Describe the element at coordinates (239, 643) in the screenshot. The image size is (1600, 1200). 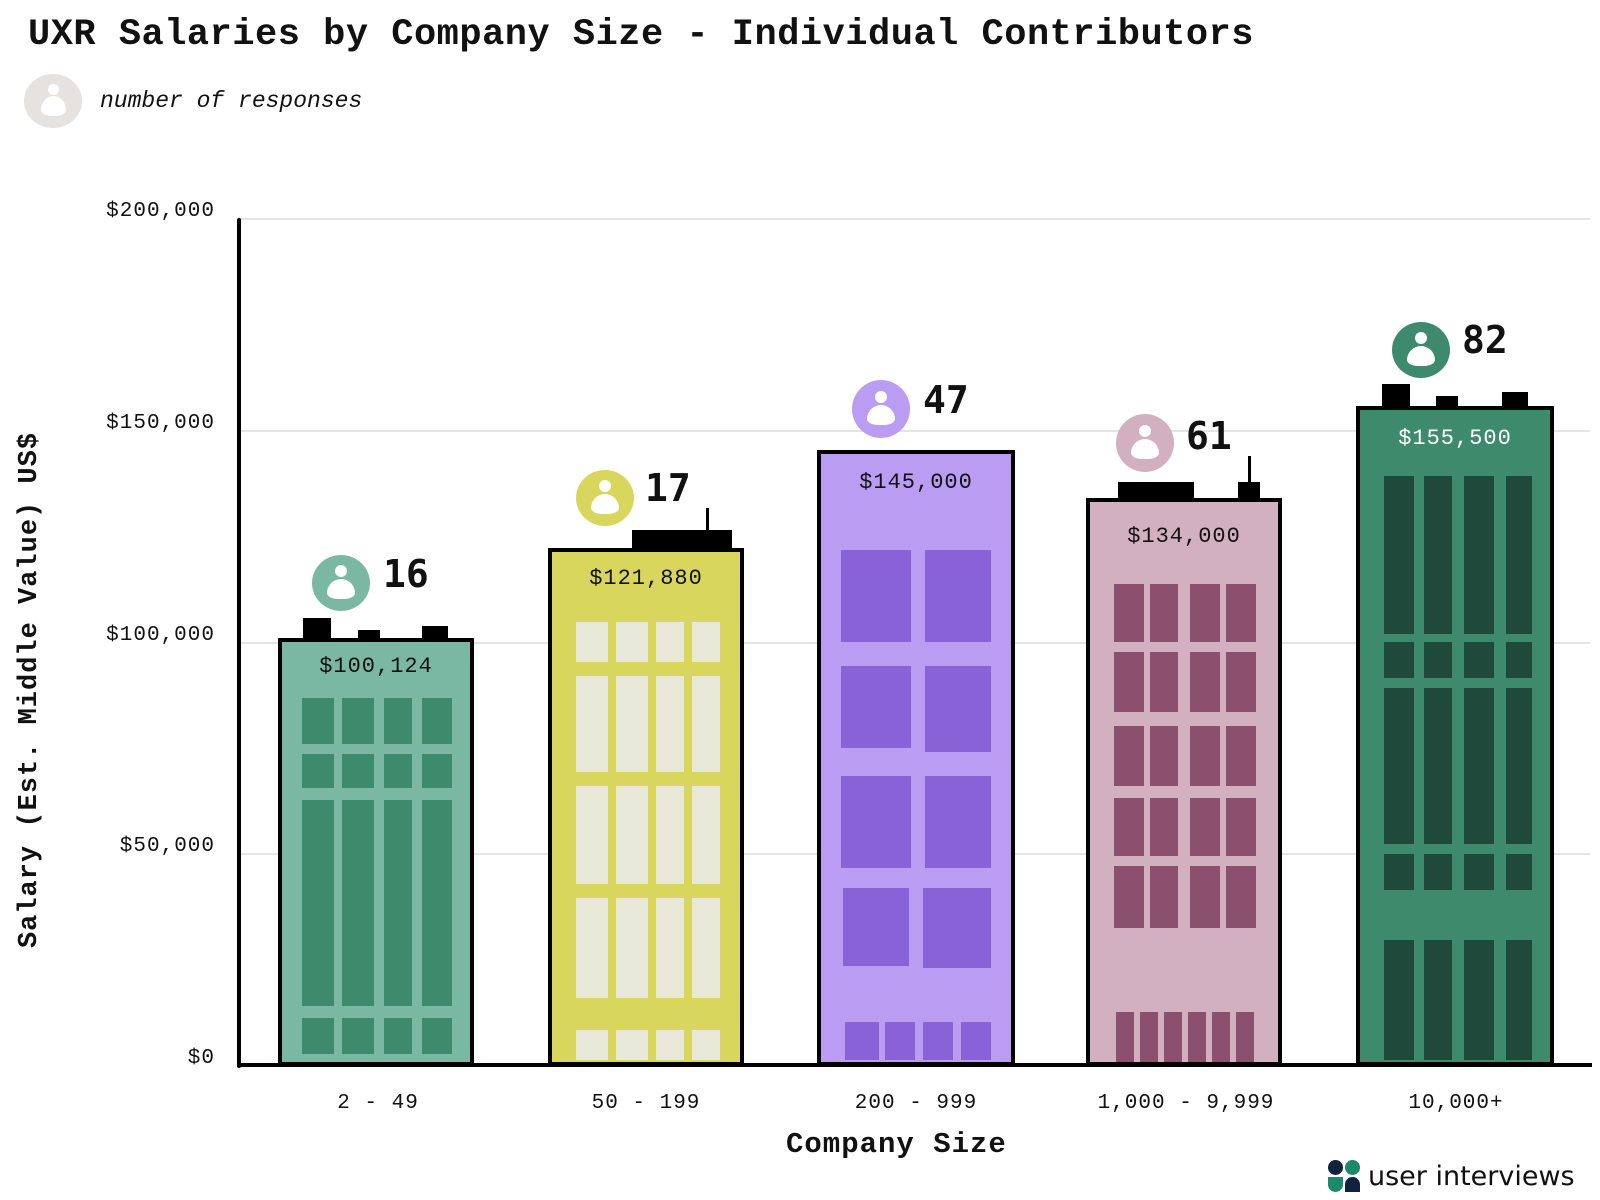
I see `y-axis` at that location.